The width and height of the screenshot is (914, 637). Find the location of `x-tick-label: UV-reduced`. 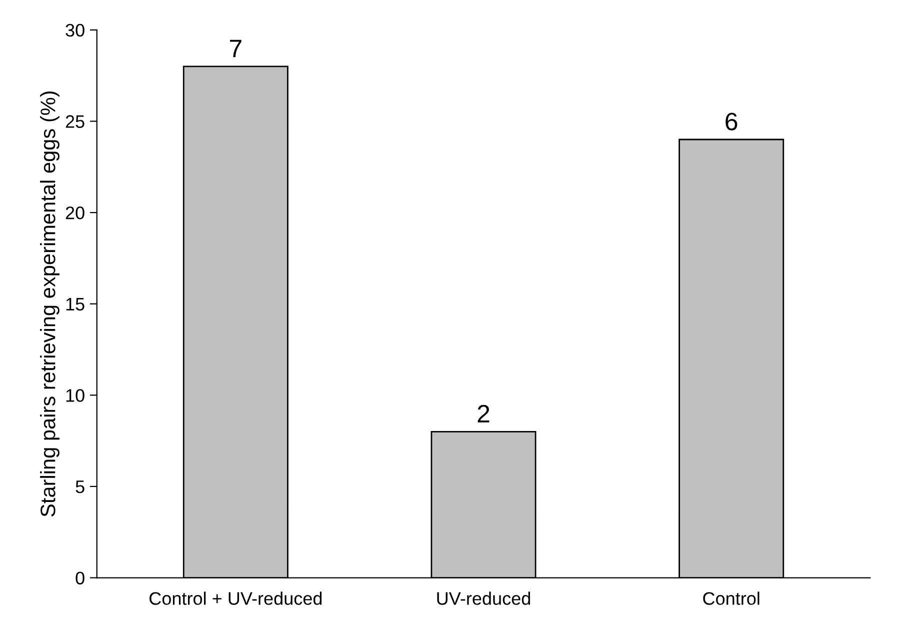

x-tick-label: UV-reduced is located at coordinates (483, 598).